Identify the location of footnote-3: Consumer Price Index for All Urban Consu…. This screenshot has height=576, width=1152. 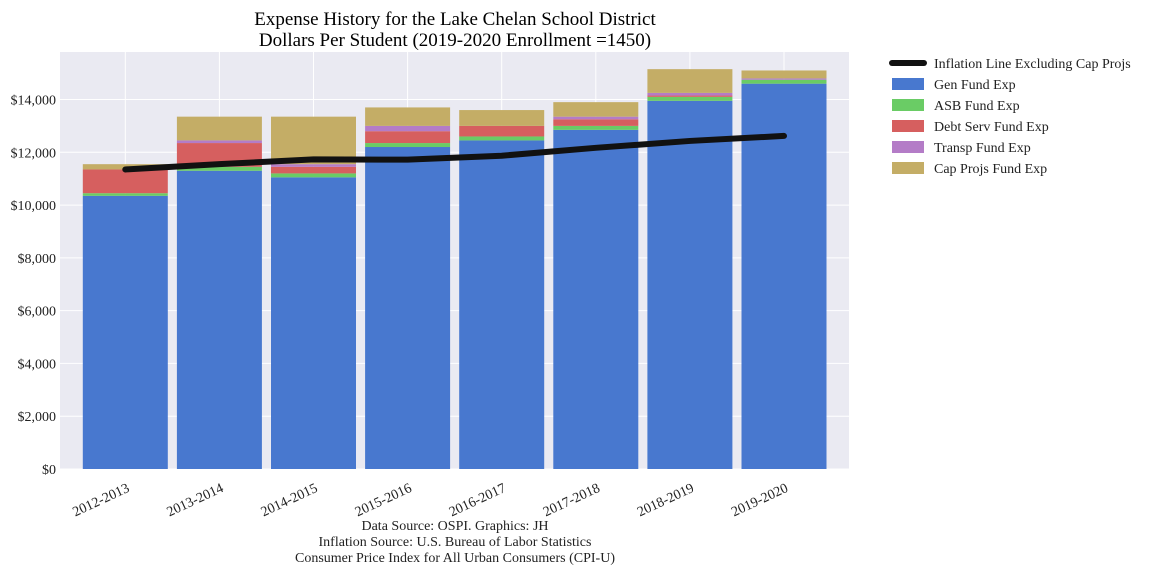
(455, 558).